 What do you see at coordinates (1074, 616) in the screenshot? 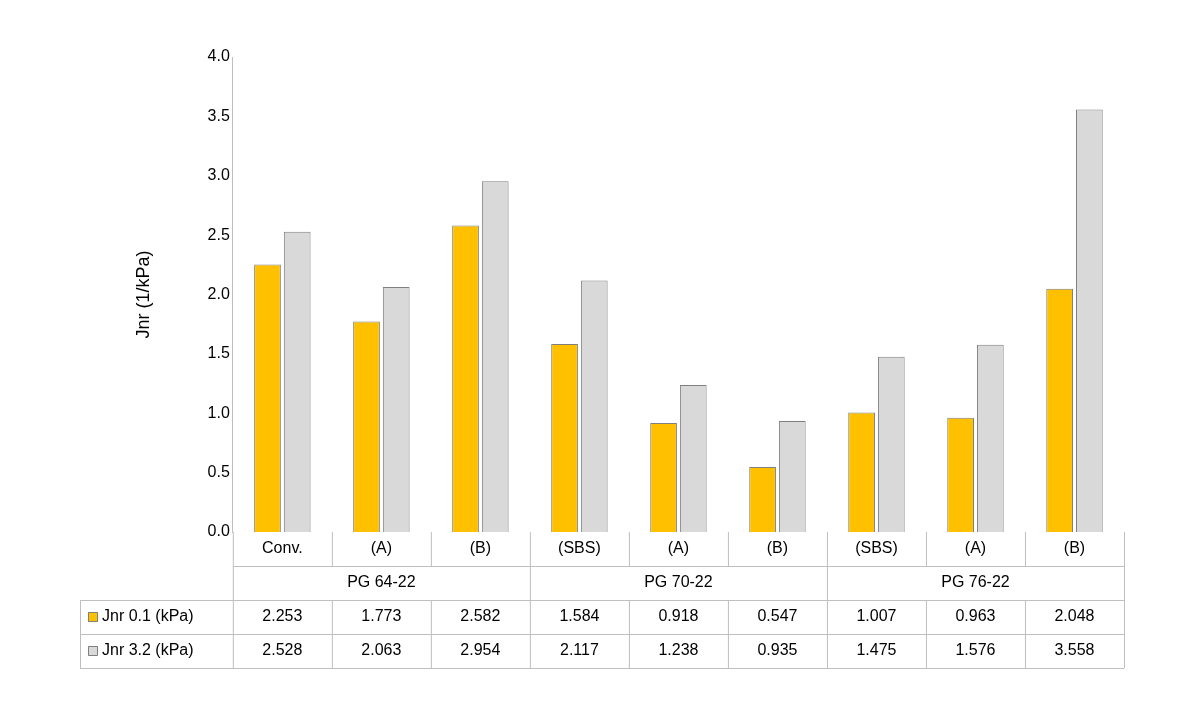
I see `data-label: 2.048` at bounding box center [1074, 616].